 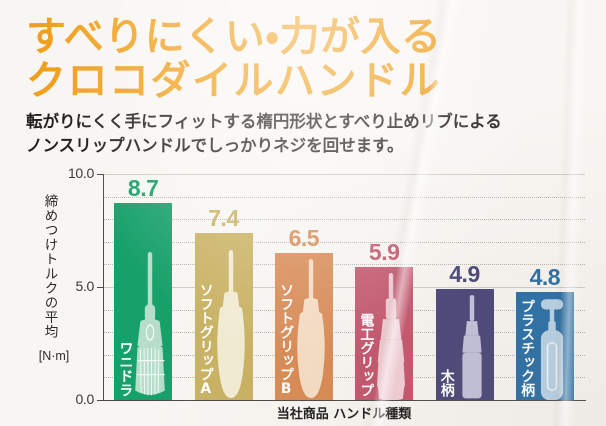 I want to click on bar-value-label: 4.9, so click(x=464, y=274).